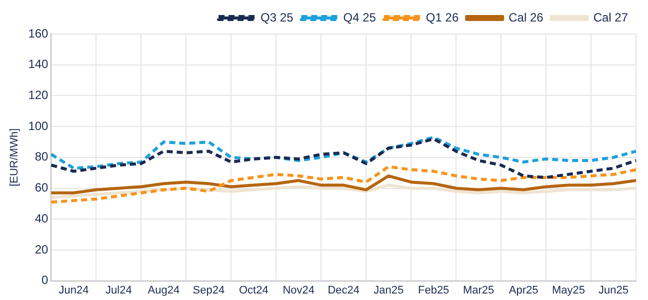 This screenshot has height=300, width=648. I want to click on x-tick-label: Nov24, so click(298, 290).